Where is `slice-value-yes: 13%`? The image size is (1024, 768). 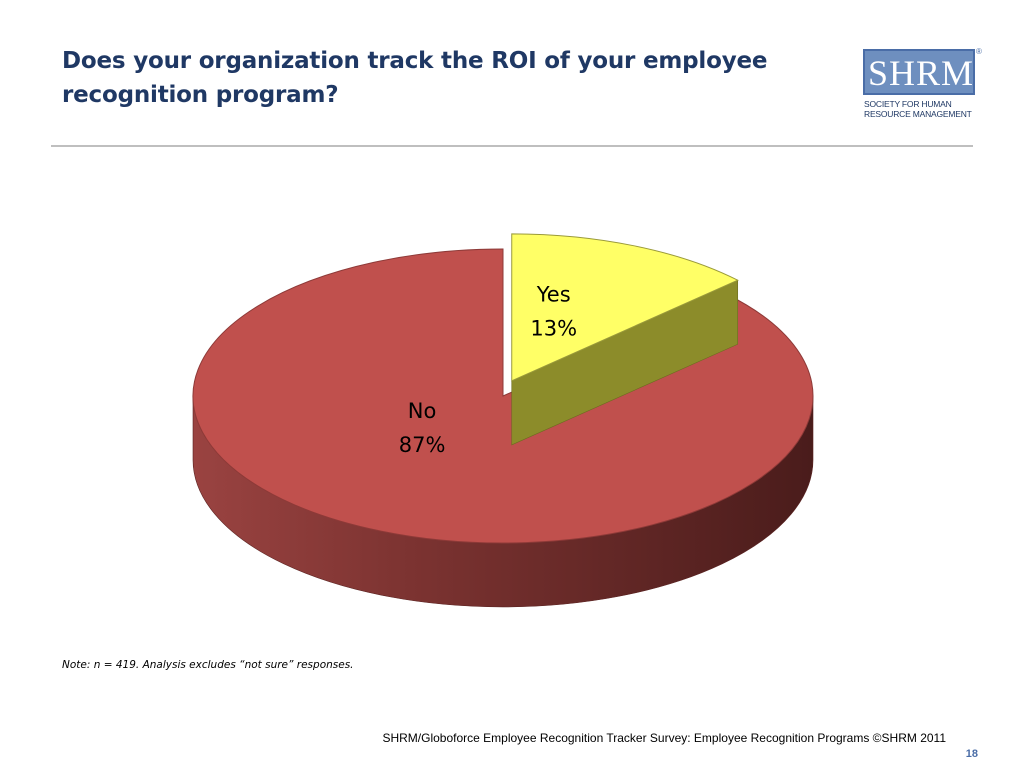
slice-value-yes: 13% is located at coordinates (553, 328).